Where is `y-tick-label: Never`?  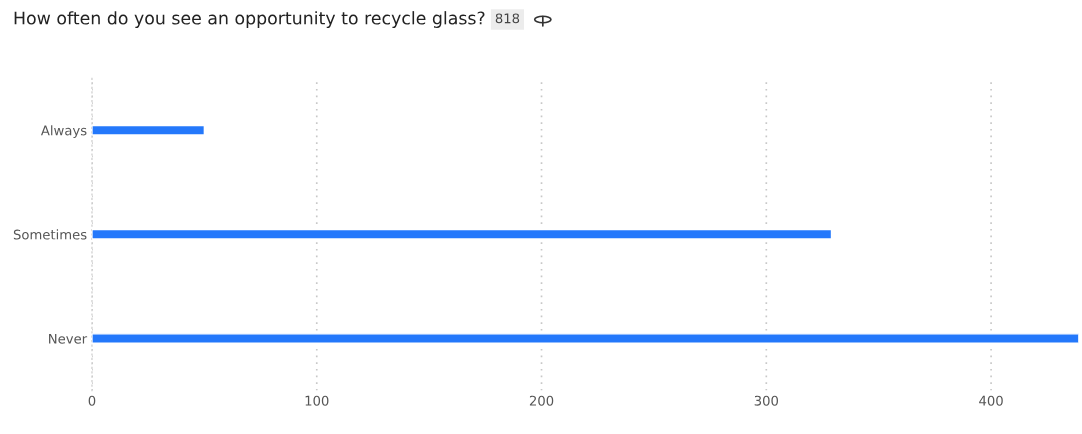 y-tick-label: Never is located at coordinates (68, 338).